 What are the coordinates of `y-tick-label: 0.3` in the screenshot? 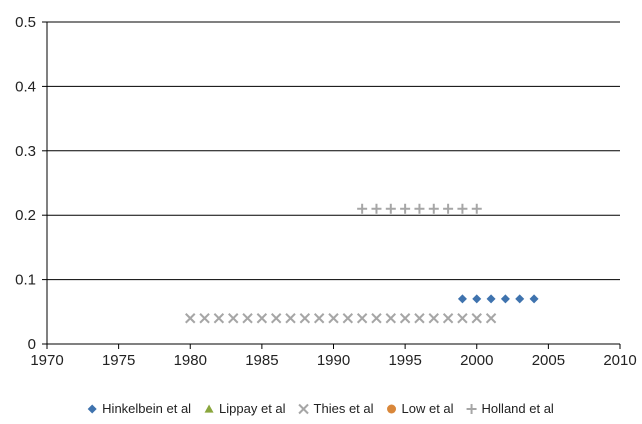 It's located at (25, 151).